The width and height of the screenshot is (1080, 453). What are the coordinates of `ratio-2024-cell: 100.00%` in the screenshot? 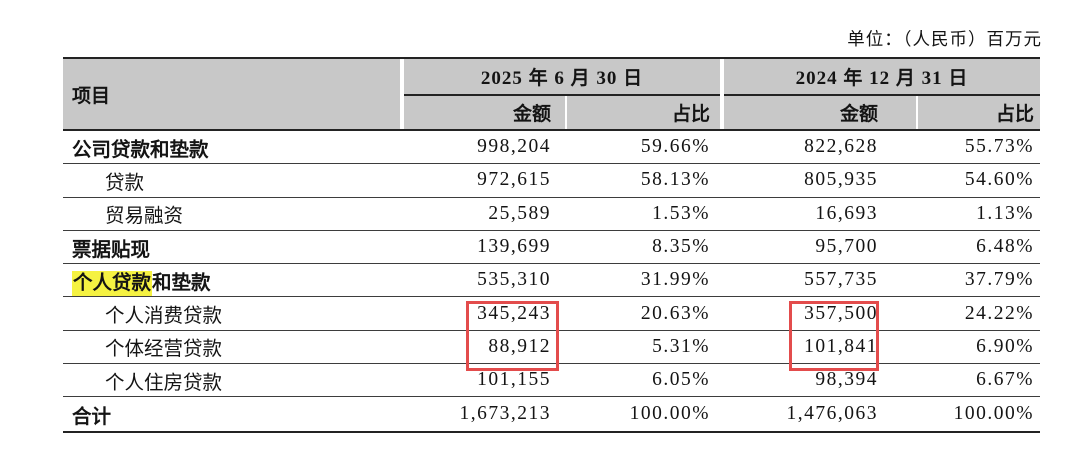 It's located at (993, 414).